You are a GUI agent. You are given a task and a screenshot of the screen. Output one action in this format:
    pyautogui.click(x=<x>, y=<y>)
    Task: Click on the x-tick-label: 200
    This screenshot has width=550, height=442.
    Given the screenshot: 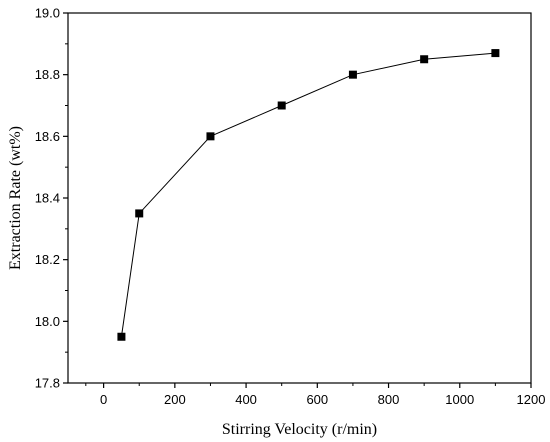 What is the action you would take?
    pyautogui.click(x=175, y=399)
    